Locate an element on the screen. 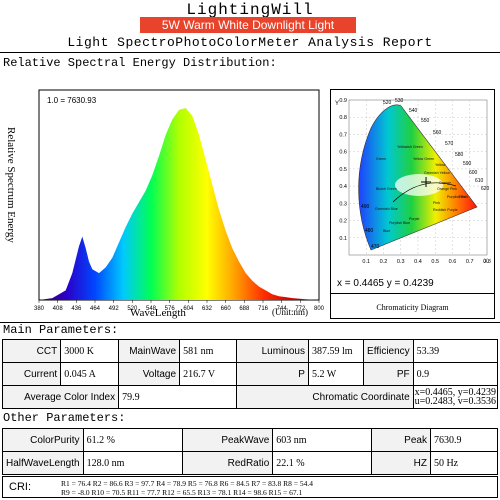 The width and height of the screenshot is (500, 500). spectrum-x-tick-label: 632 is located at coordinates (207, 309).